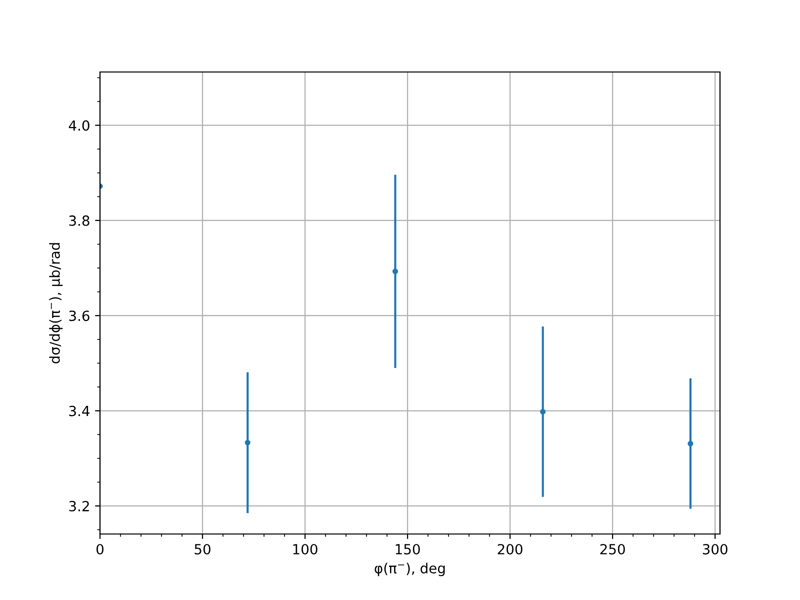  Describe the element at coordinates (409, 569) in the screenshot. I see `x-axis-title: φ(π$^{−}$), deg` at that location.